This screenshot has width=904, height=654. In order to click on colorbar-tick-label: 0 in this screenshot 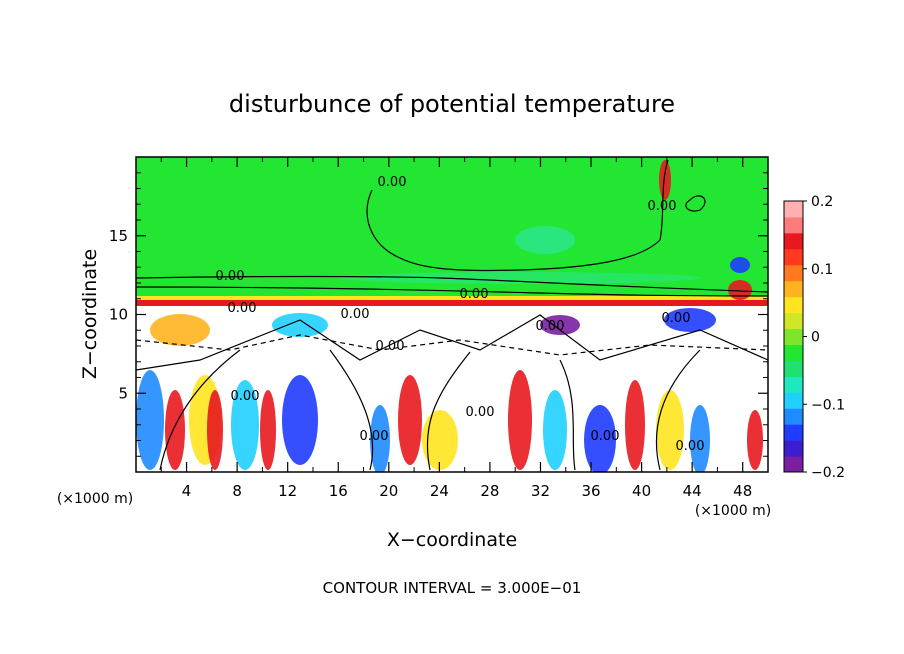, I will do `click(815, 338)`.